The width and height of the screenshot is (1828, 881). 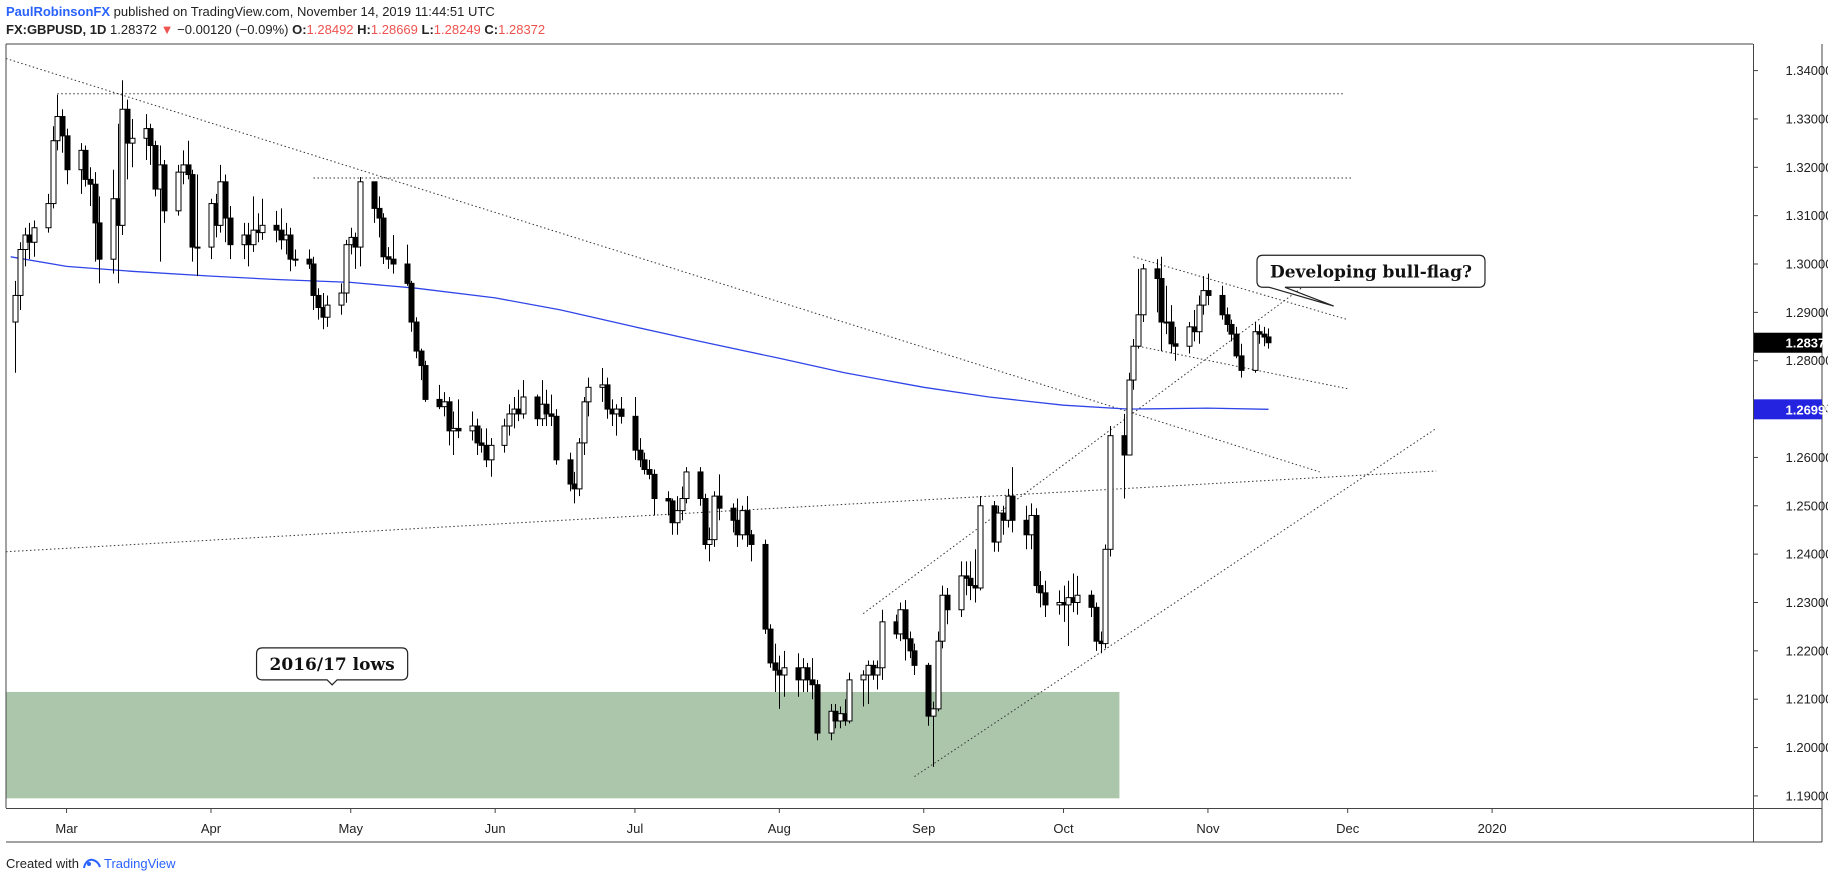 I want to click on bull-flag-callout: Developing bull-flag?, so click(x=1371, y=280).